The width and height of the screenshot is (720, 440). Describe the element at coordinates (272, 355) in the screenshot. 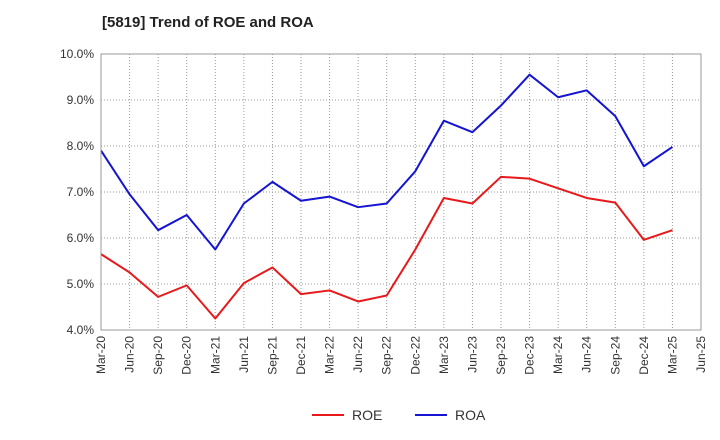

I see `x-tick-label: Sep-21` at that location.